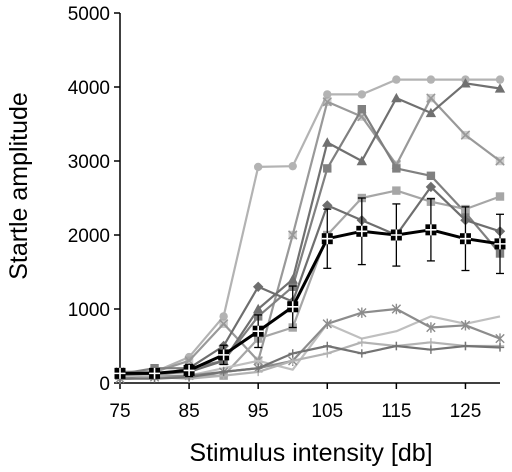  What do you see at coordinates (466, 411) in the screenshot?
I see `x-tick-label: 125` at bounding box center [466, 411].